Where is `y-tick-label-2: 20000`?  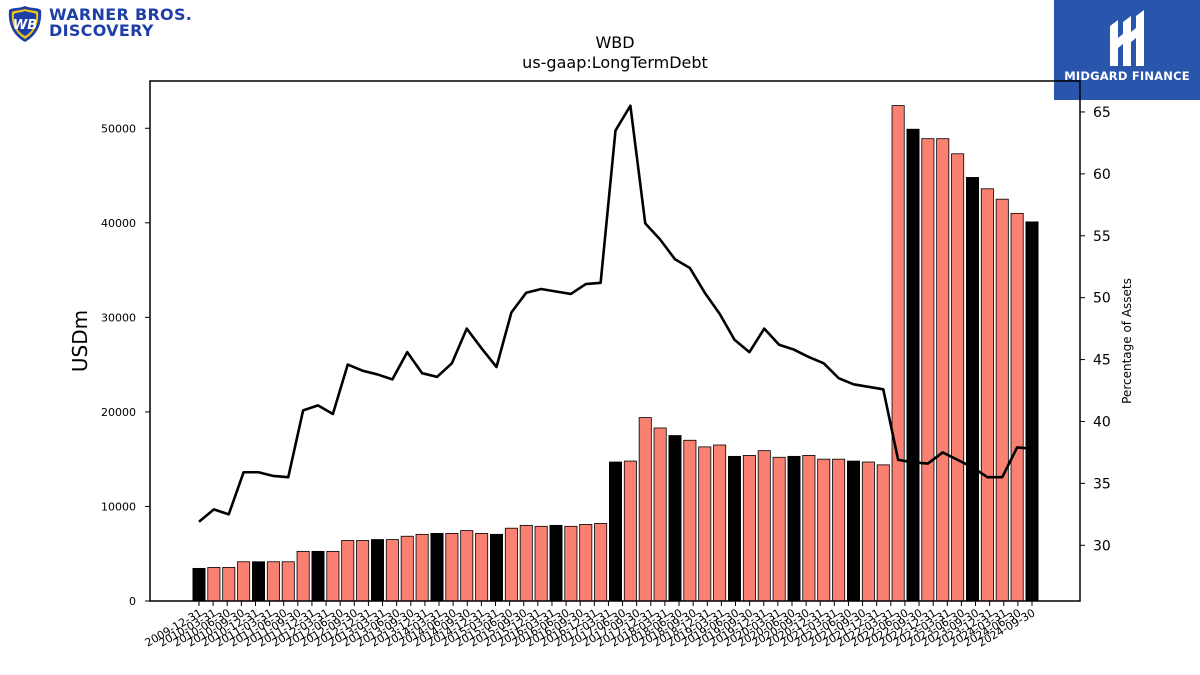
y-tick-label-2: 20000 is located at coordinates (118, 412).